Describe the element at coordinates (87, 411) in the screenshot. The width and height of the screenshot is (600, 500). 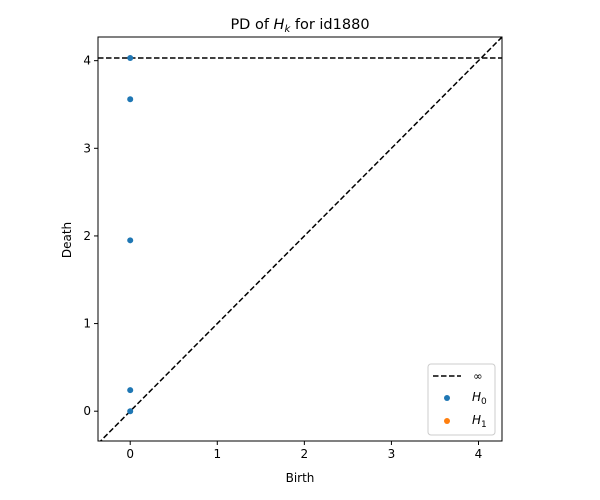
I see `y-tick-label: 0` at that location.